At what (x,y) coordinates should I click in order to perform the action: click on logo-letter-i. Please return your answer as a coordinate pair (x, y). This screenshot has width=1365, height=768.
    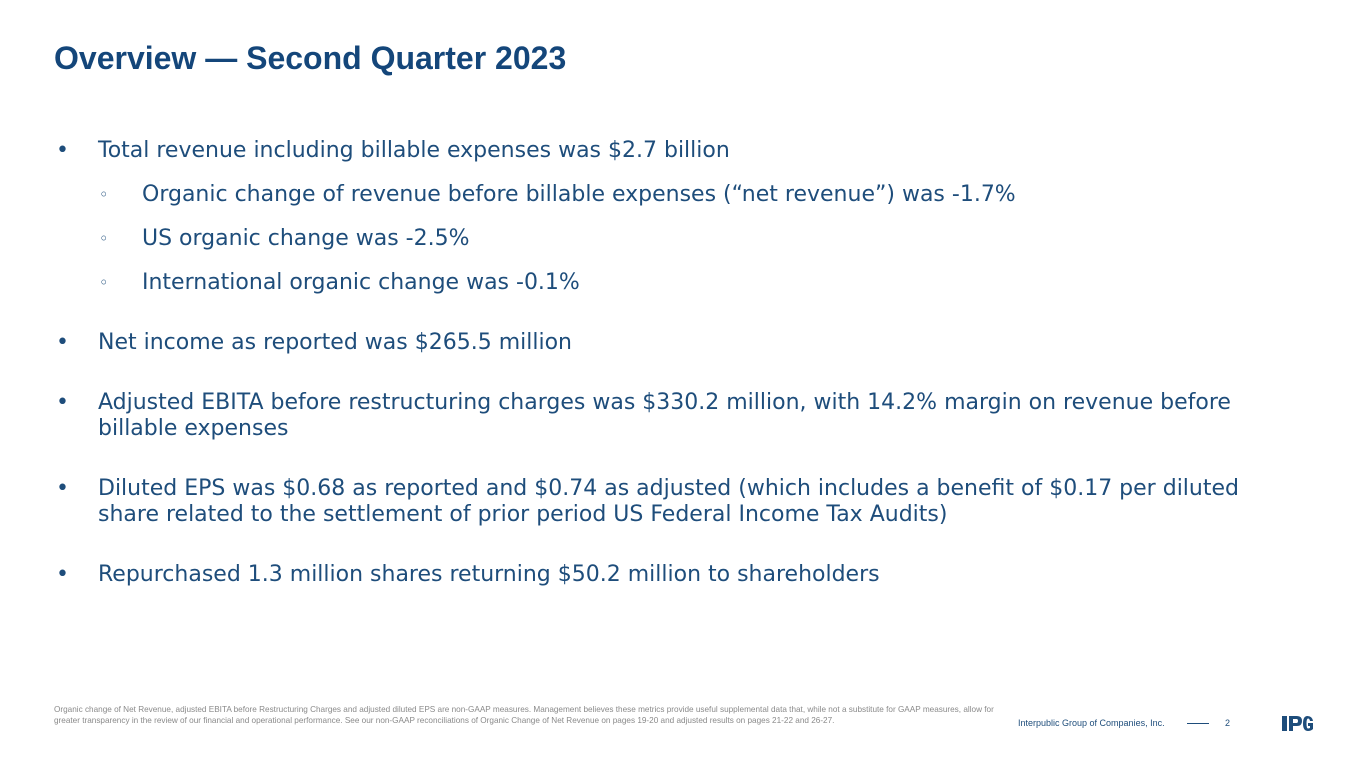
    Looking at the image, I should click on (1284, 723).